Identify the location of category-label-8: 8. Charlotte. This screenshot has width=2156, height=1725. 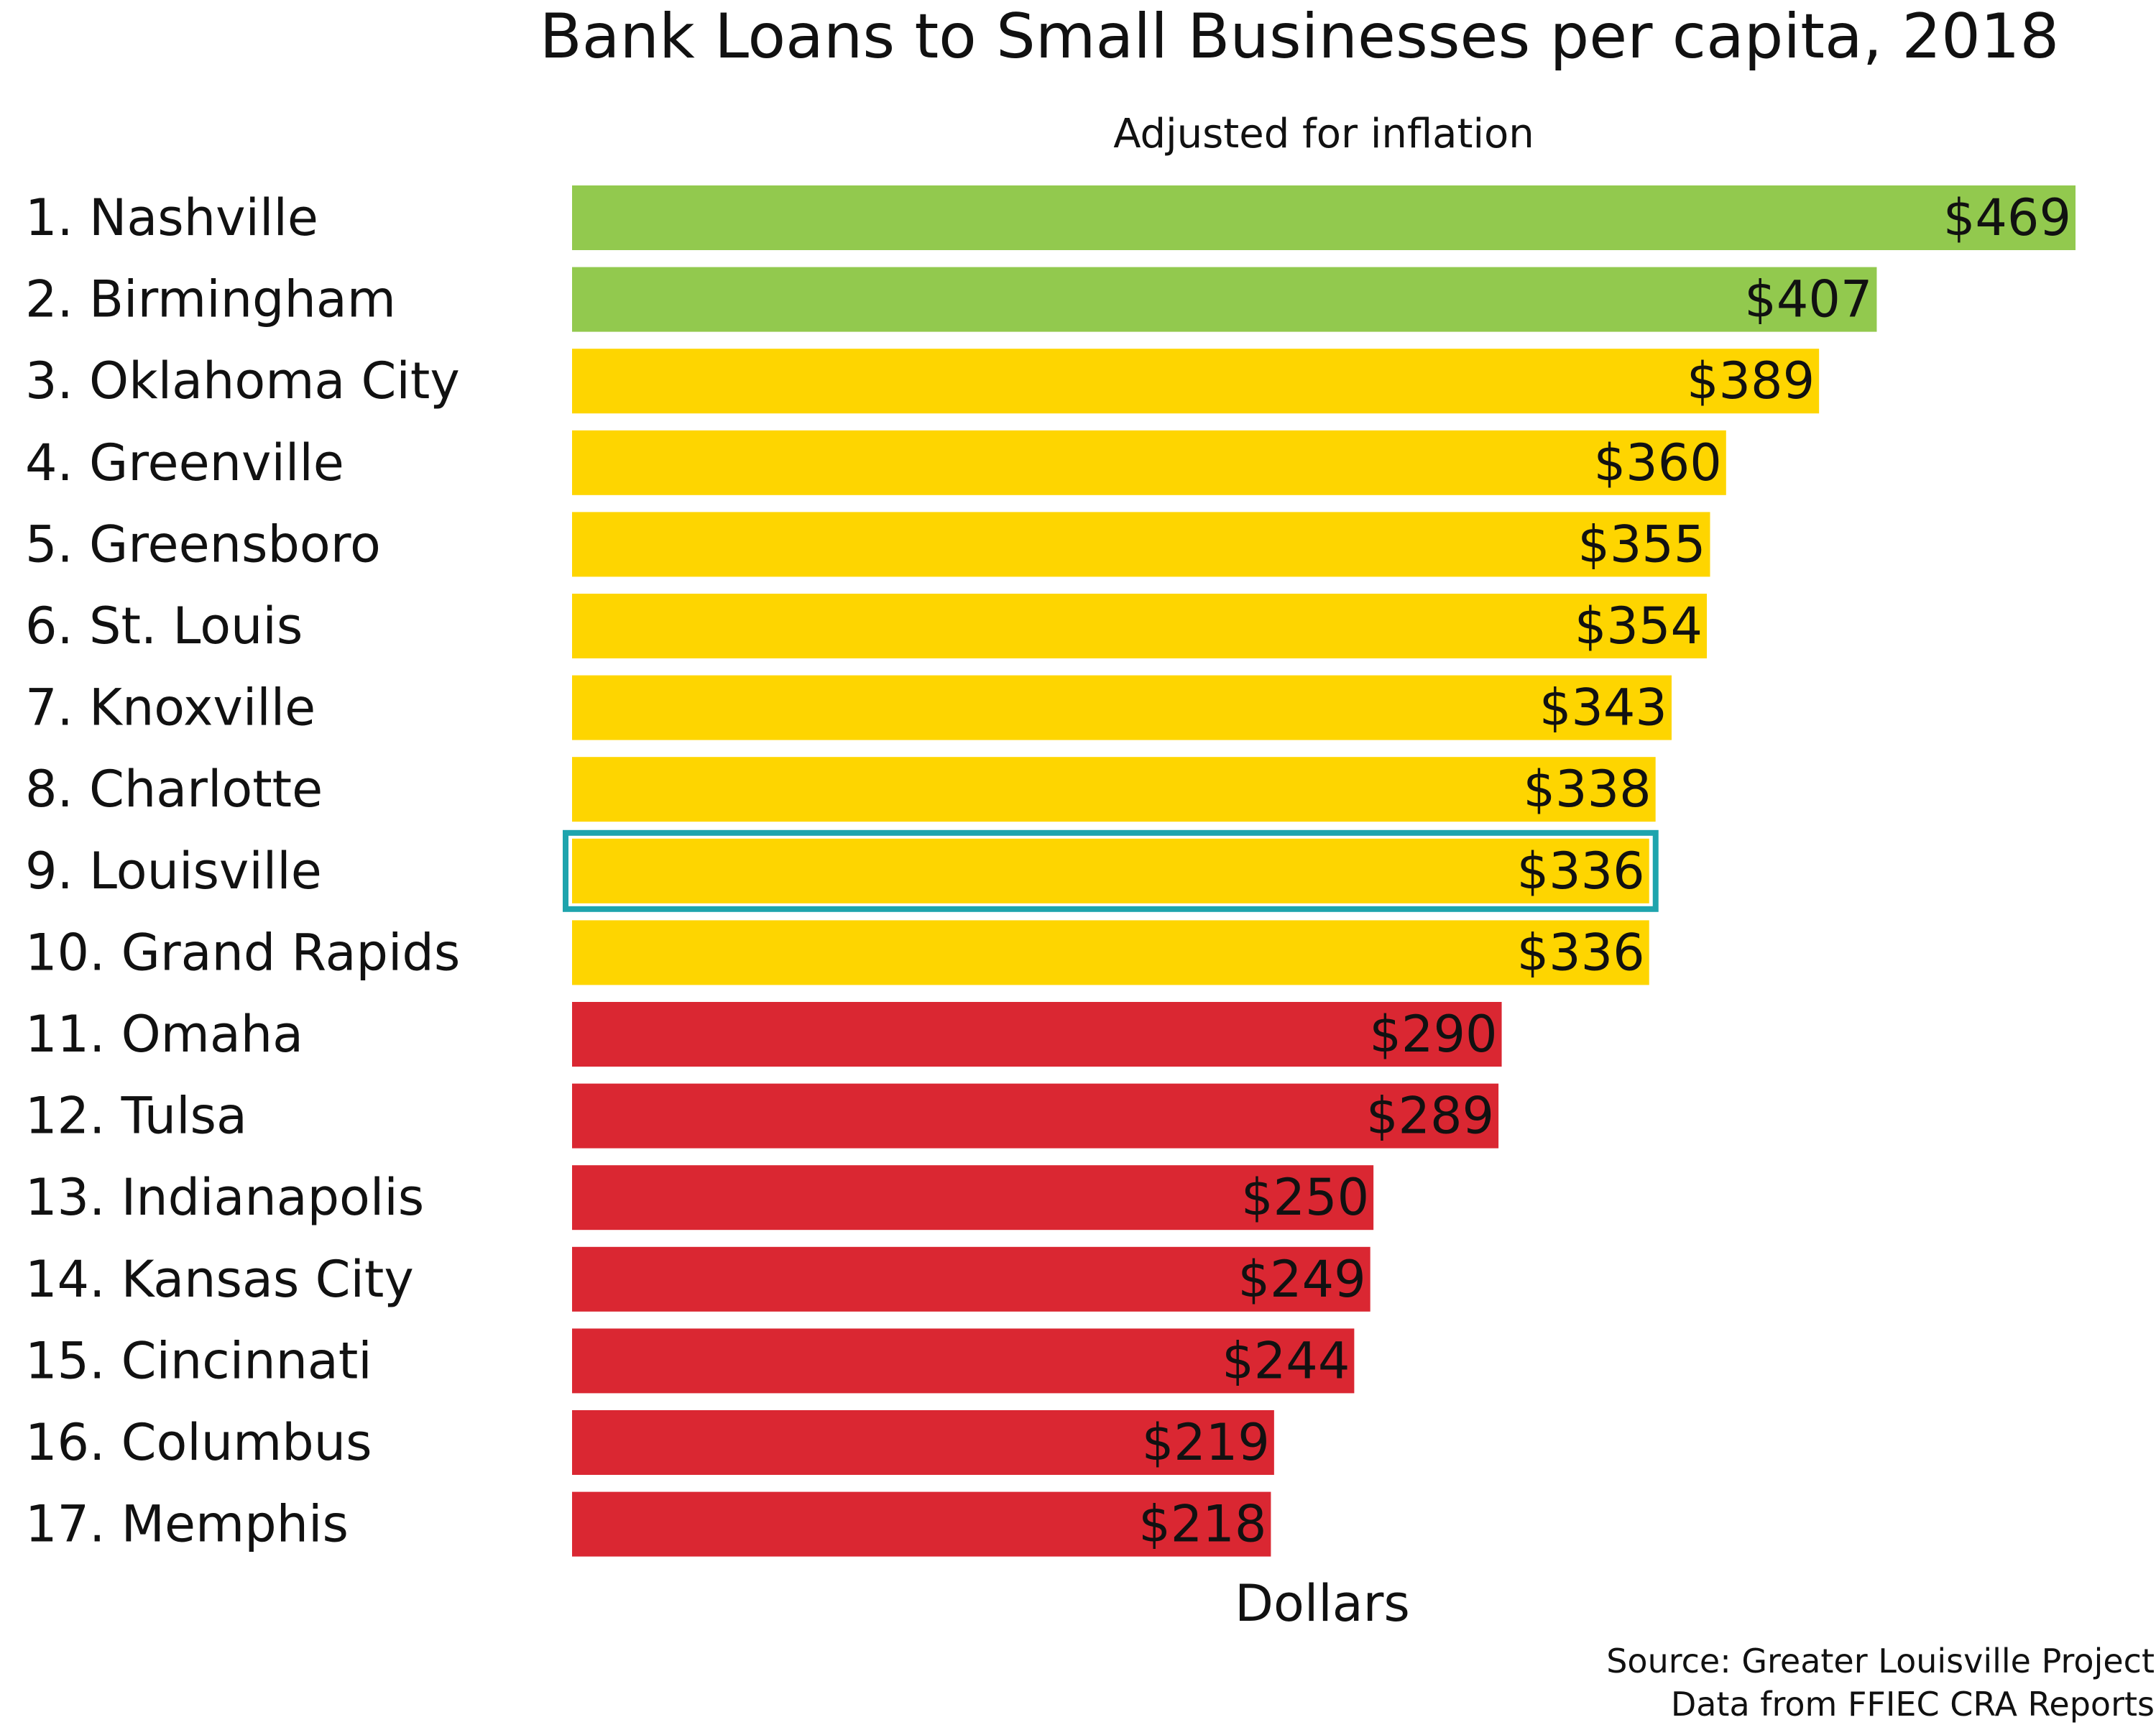
(174, 789).